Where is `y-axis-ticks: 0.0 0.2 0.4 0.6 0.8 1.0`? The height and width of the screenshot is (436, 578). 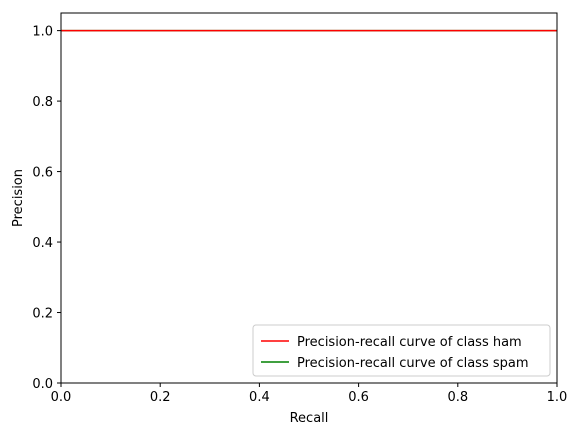 y-axis-ticks: 0.0 0.2 0.4 0.6 0.8 1.0 is located at coordinates (46, 208).